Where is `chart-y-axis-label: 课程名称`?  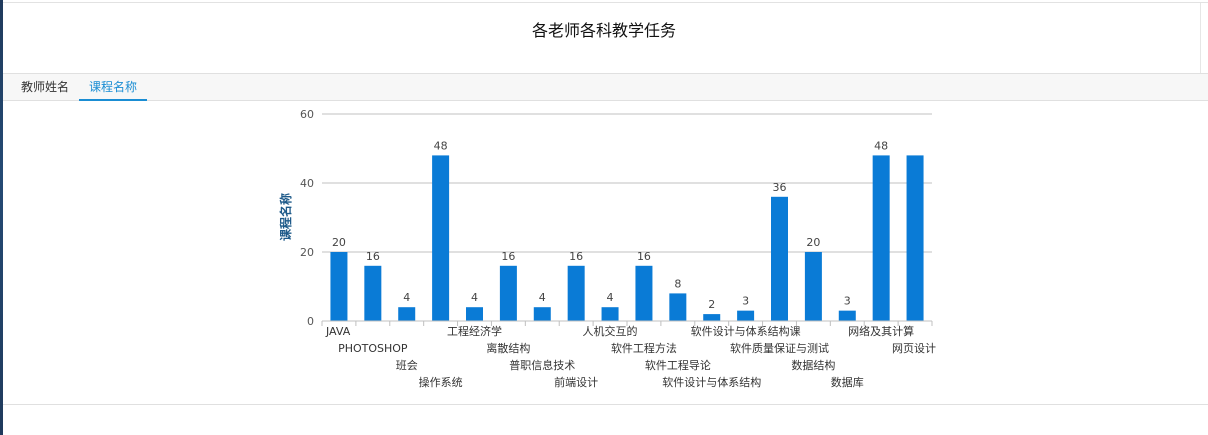 chart-y-axis-label: 课程名称 is located at coordinates (285, 217).